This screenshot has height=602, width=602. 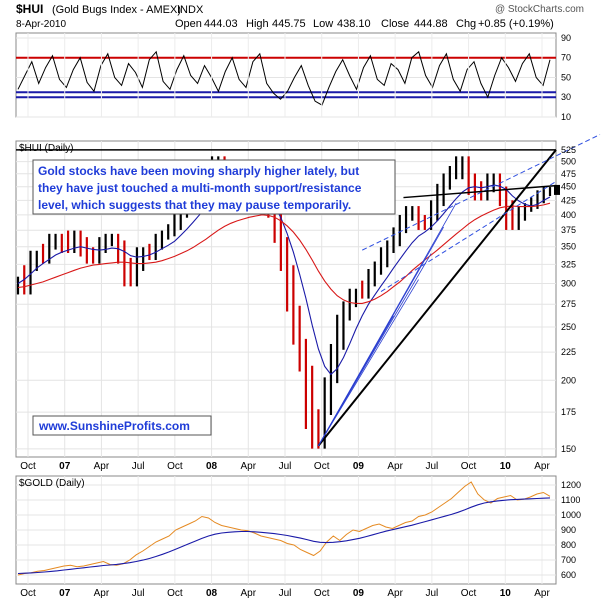 What do you see at coordinates (568, 380) in the screenshot?
I see `price-tick-label: 200` at bounding box center [568, 380].